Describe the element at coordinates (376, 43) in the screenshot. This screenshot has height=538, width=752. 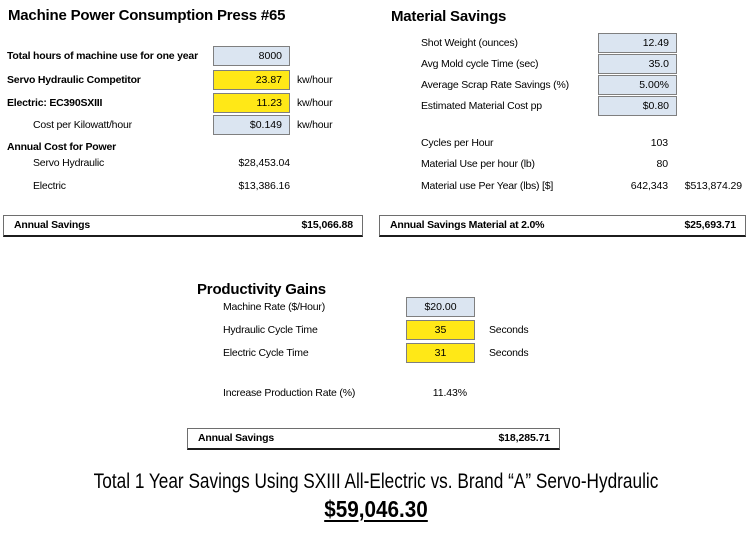
I see `table-row: Shot Weight (ounces) 12.49` at that location.